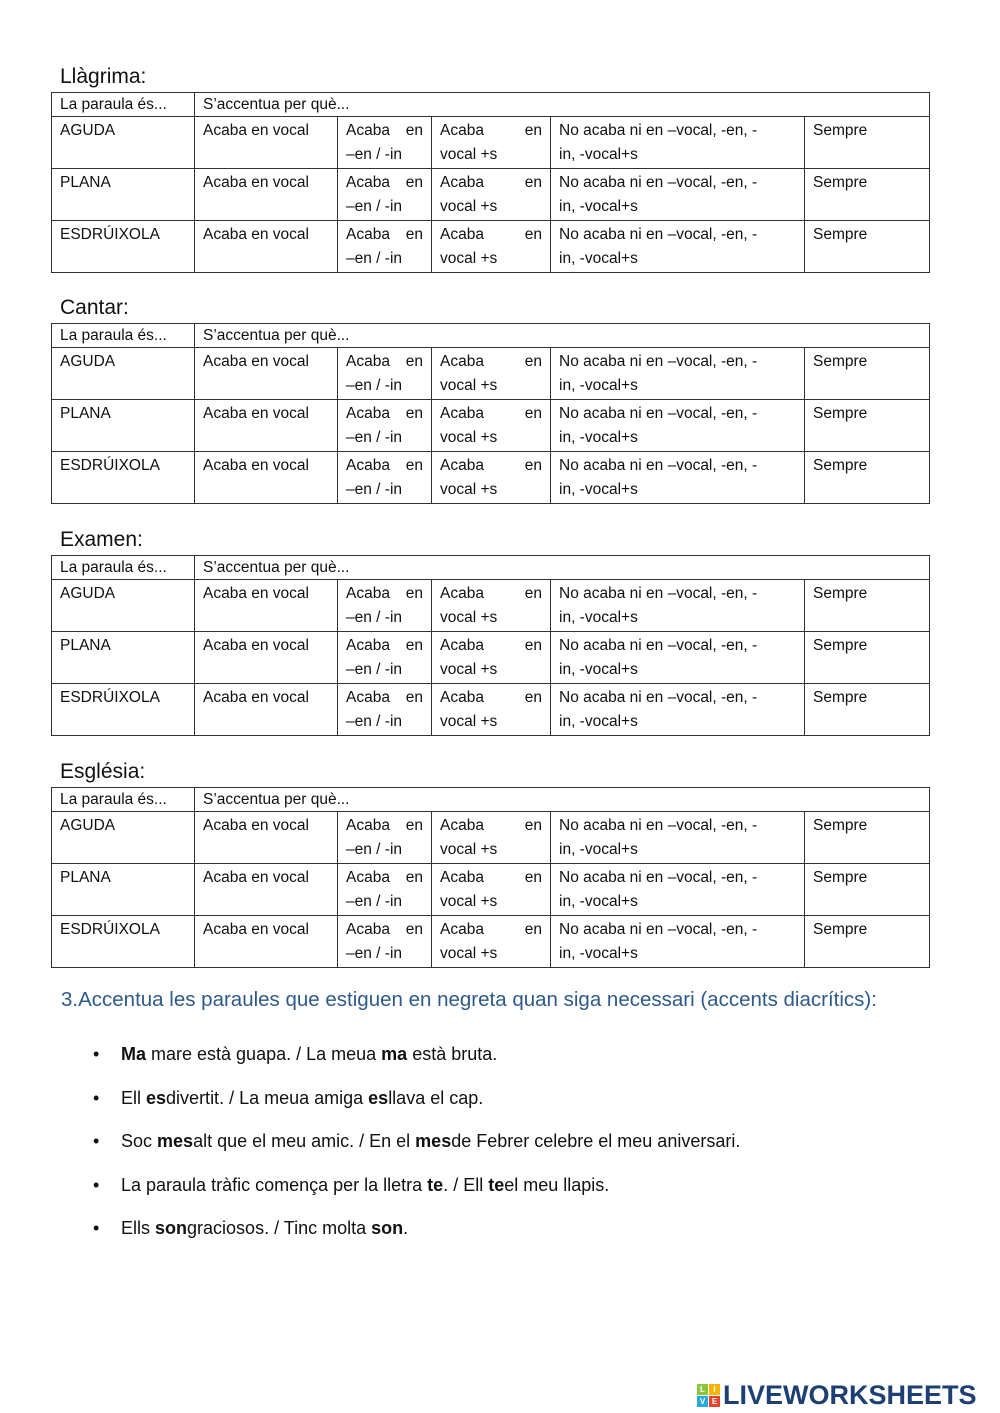 The height and width of the screenshot is (1413, 1000). I want to click on option-text: Acaba en vocal, so click(256, 825).